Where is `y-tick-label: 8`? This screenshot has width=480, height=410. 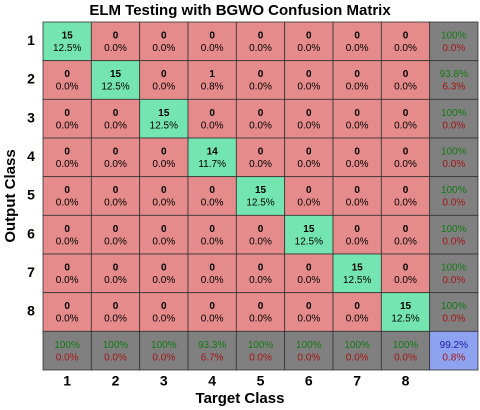 y-tick-label: 8 is located at coordinates (31, 311).